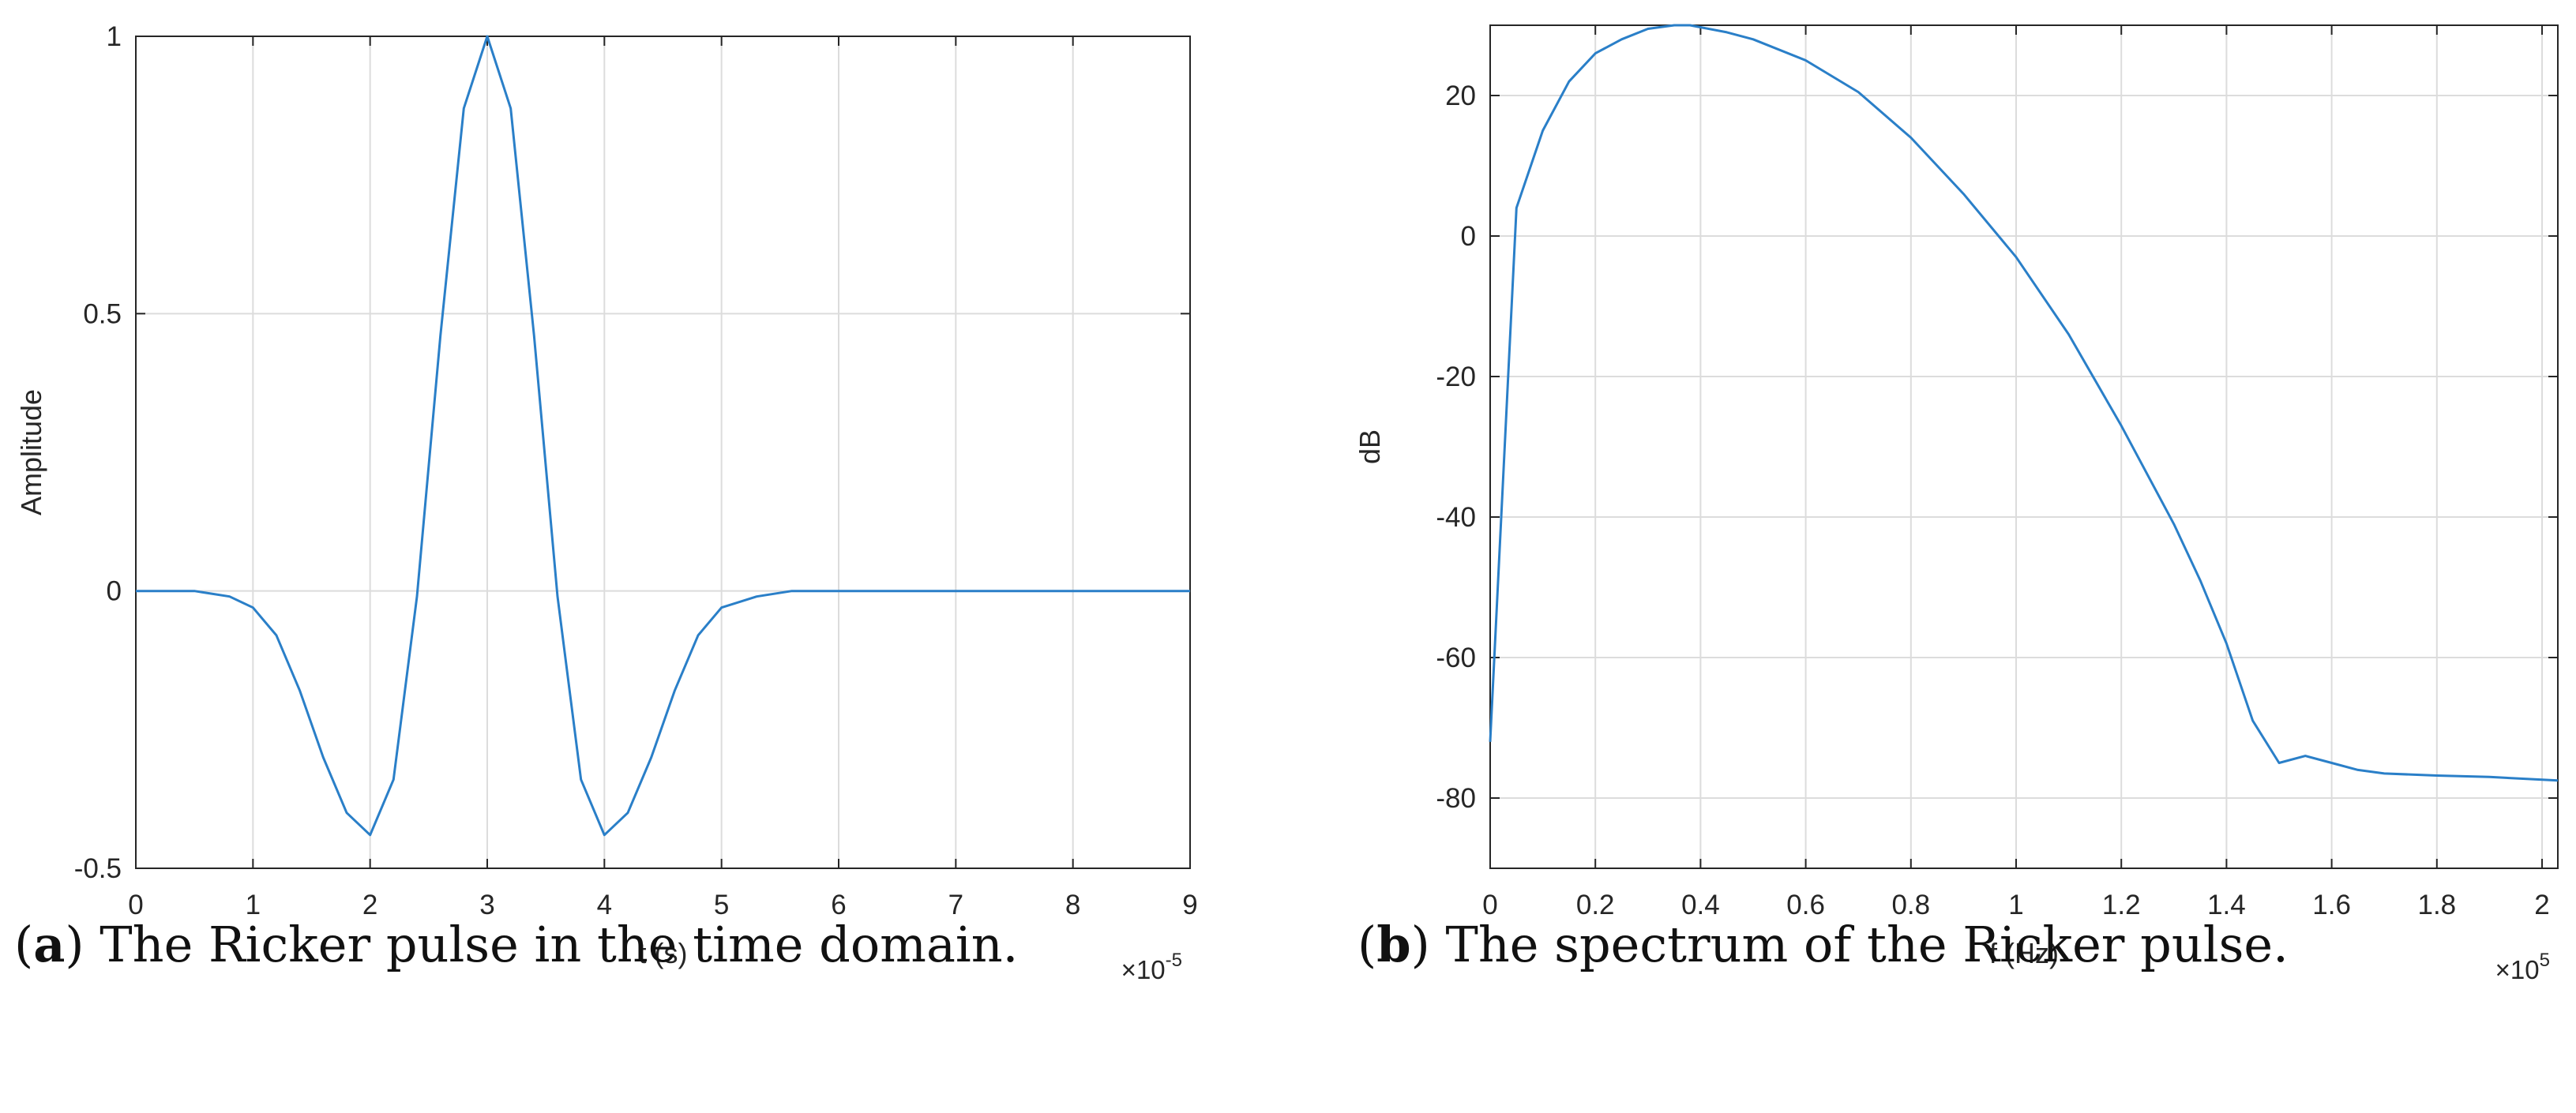 The height and width of the screenshot is (1113, 2576). Describe the element at coordinates (955, 905) in the screenshot. I see `chart-0-xtick-label-7: 7` at that location.